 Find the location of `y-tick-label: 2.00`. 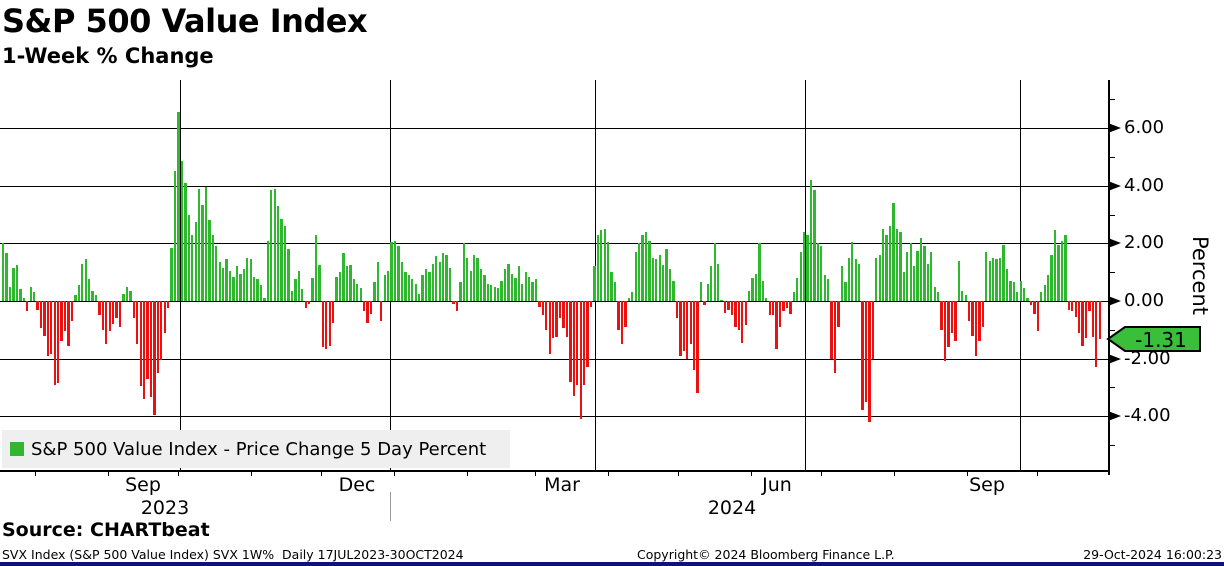

y-tick-label: 2.00 is located at coordinates (1144, 243).